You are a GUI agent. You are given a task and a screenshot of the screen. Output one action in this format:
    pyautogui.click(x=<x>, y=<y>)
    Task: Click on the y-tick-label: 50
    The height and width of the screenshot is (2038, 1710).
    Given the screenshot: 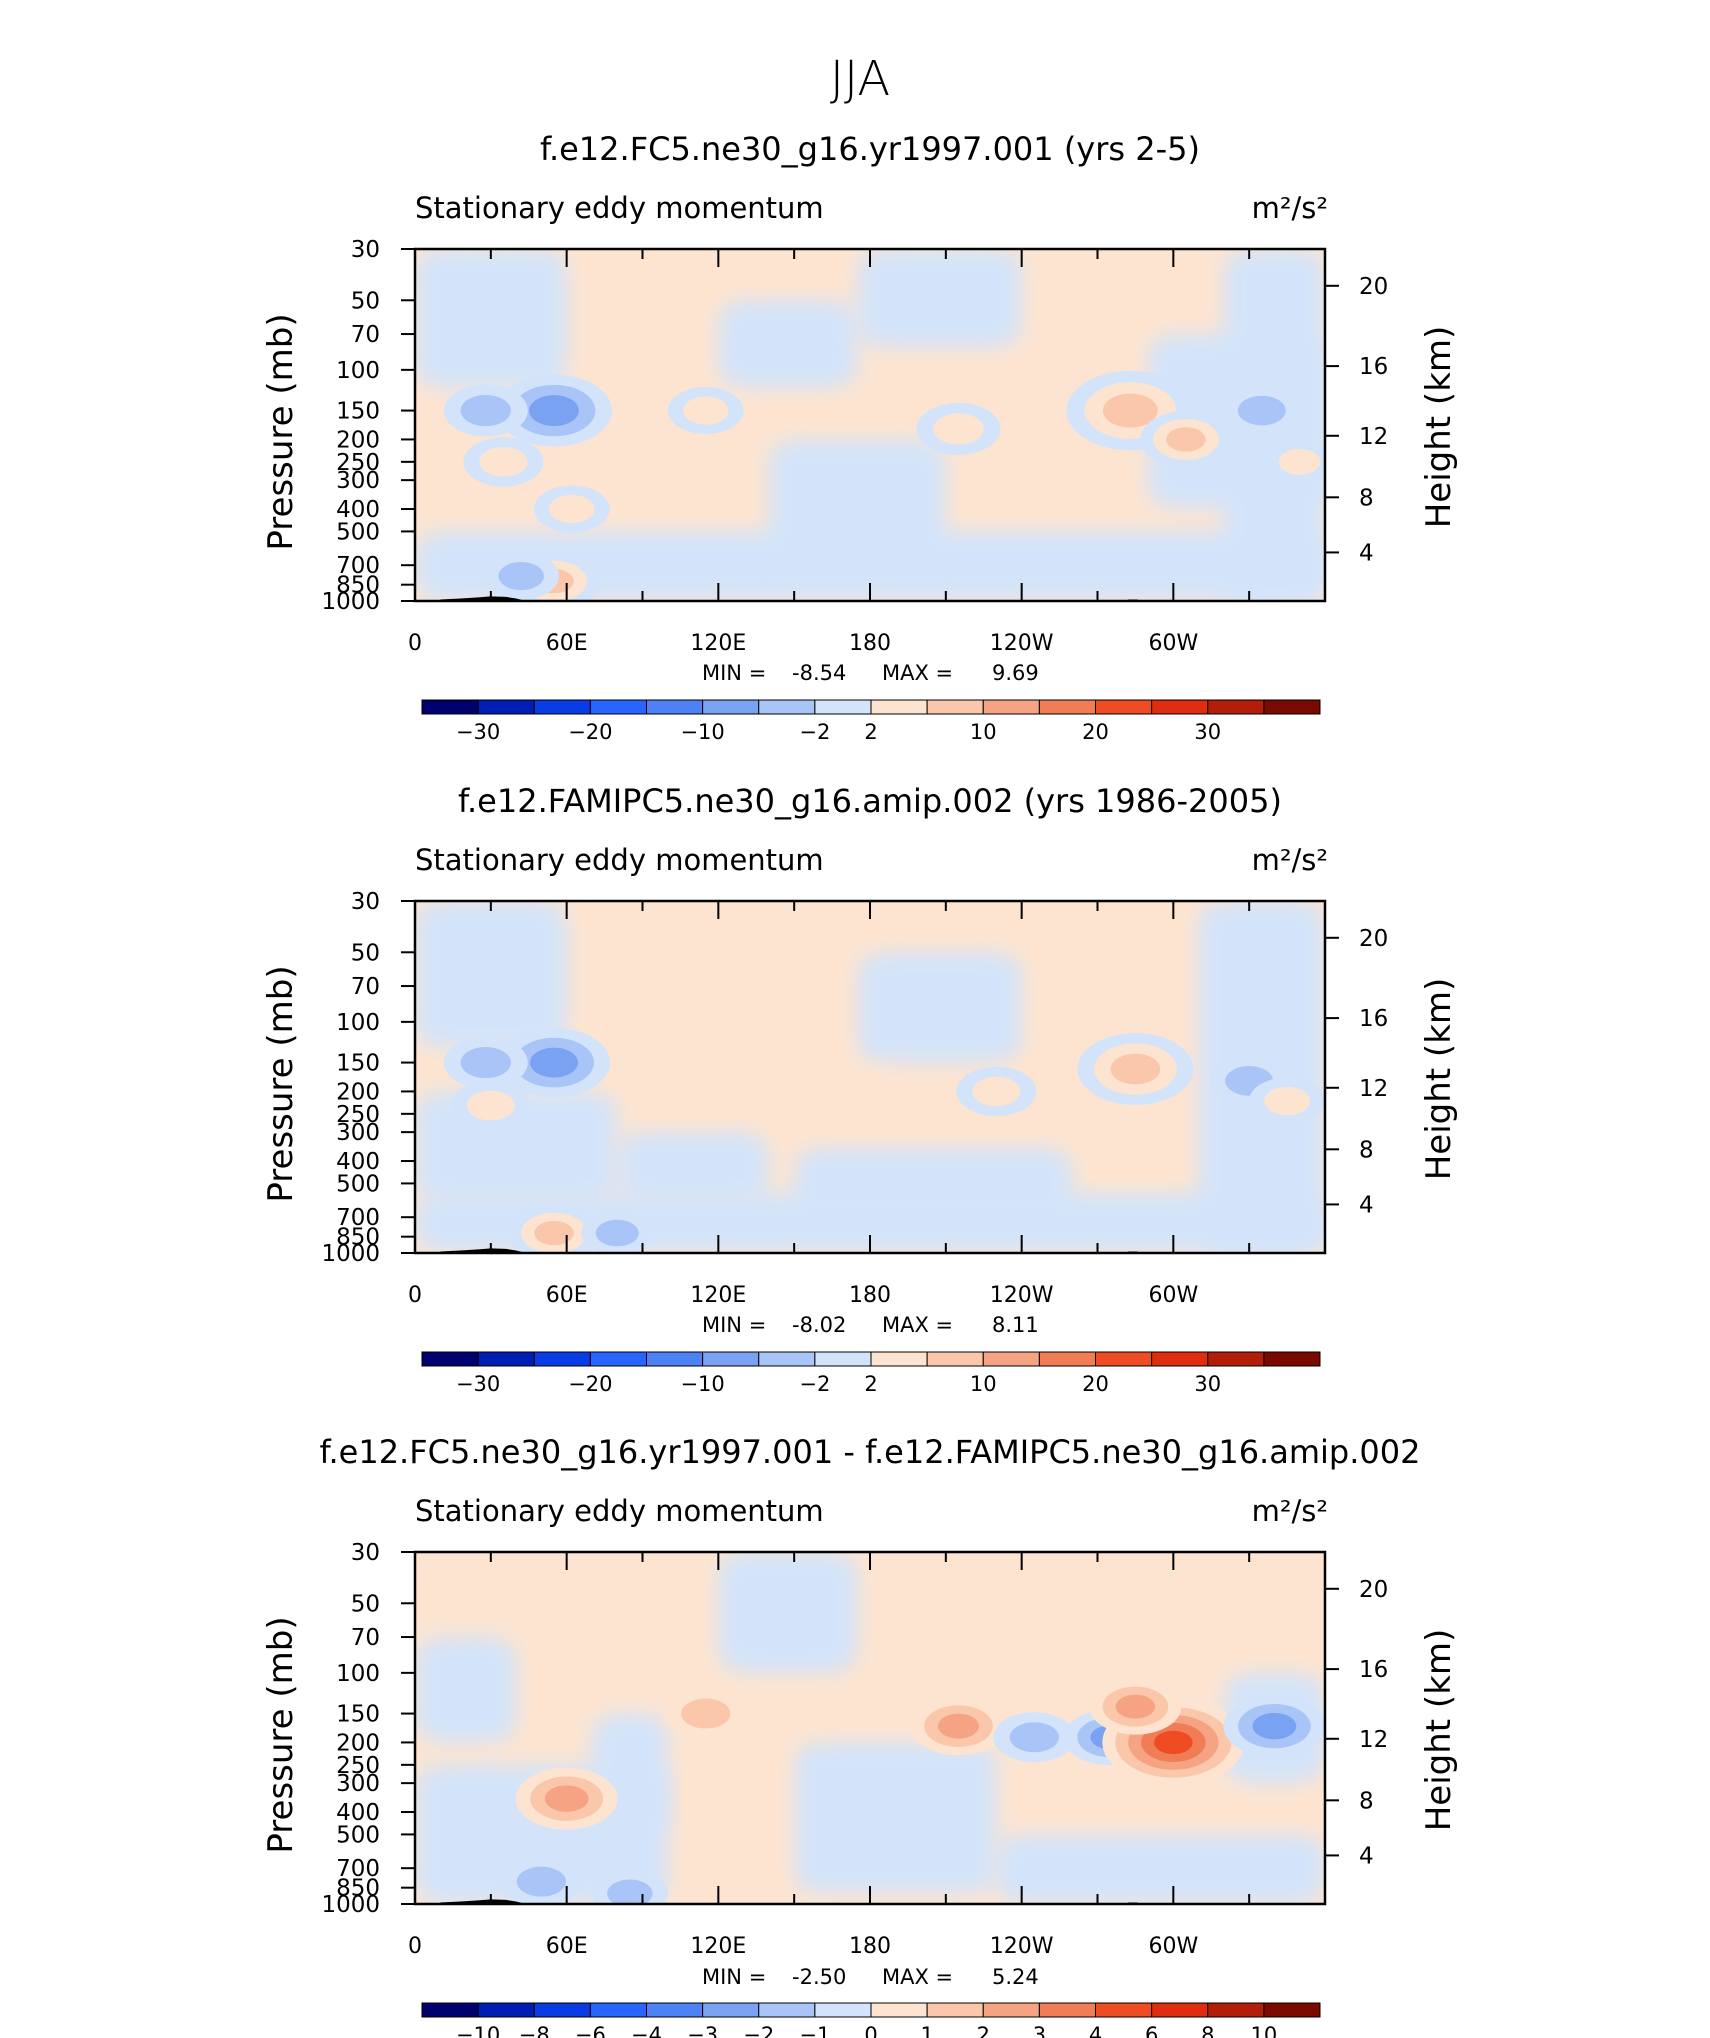 What is the action you would take?
    pyautogui.click(x=365, y=953)
    